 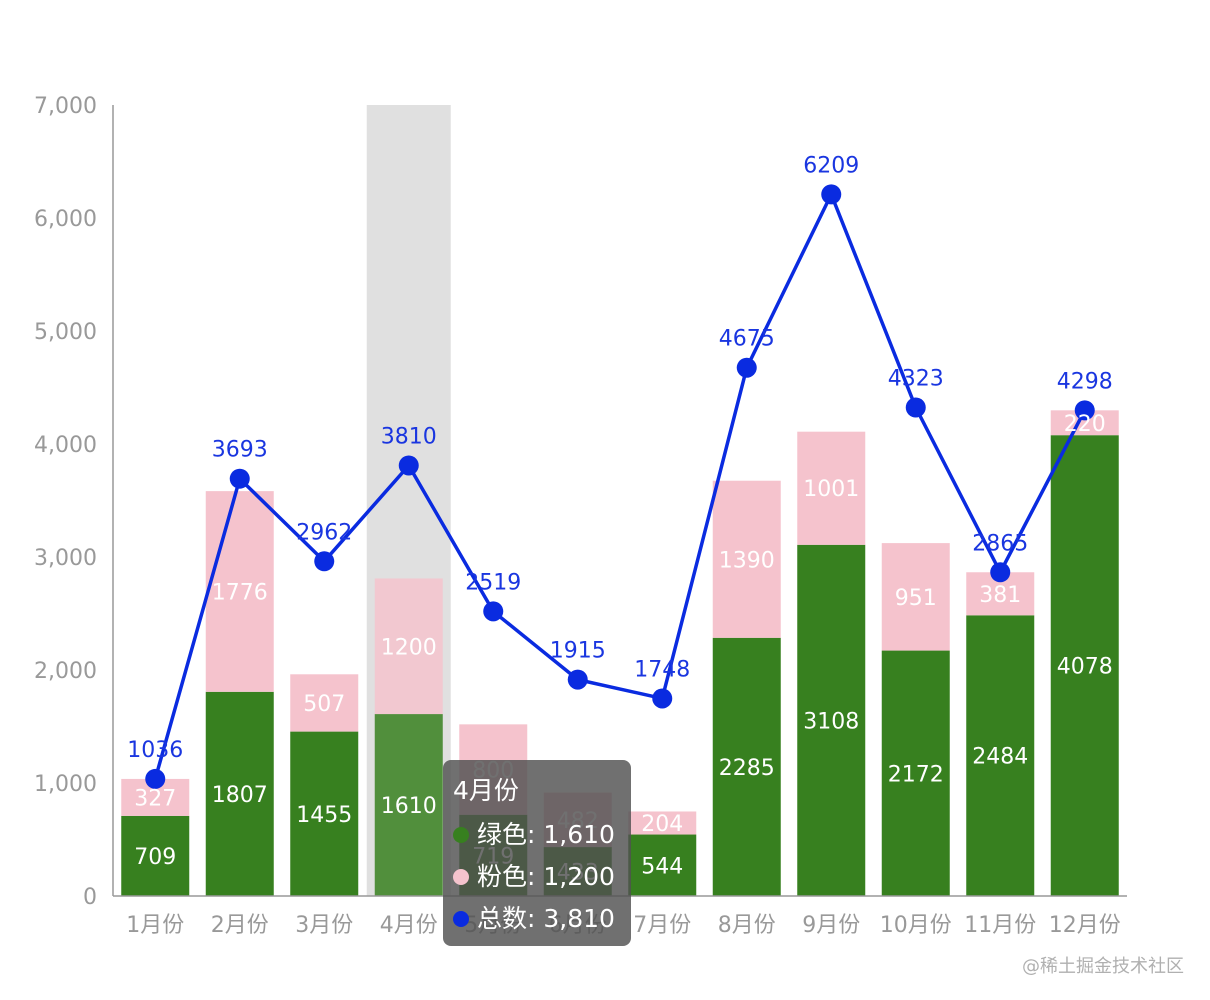 What do you see at coordinates (461, 919) in the screenshot?
I see `blue-dot-icon` at bounding box center [461, 919].